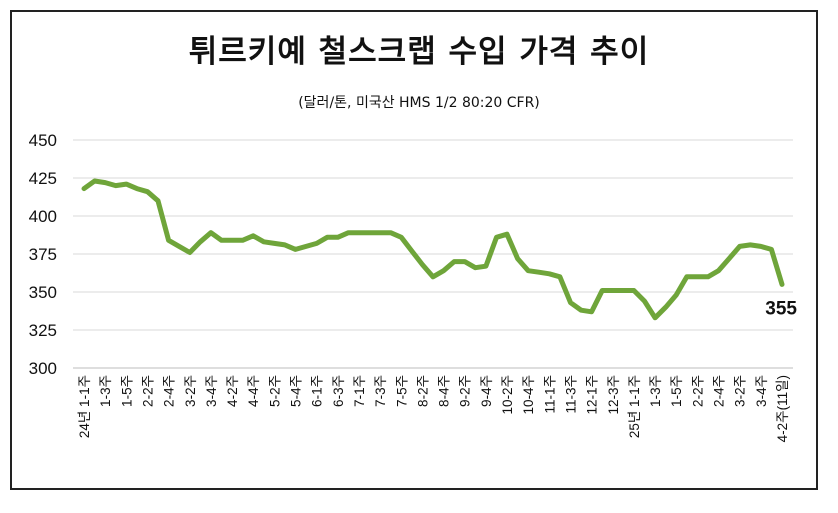  What do you see at coordinates (419, 52) in the screenshot?
I see `chart-title: 튀르키예 철스크랩 수입 가격 추이` at bounding box center [419, 52].